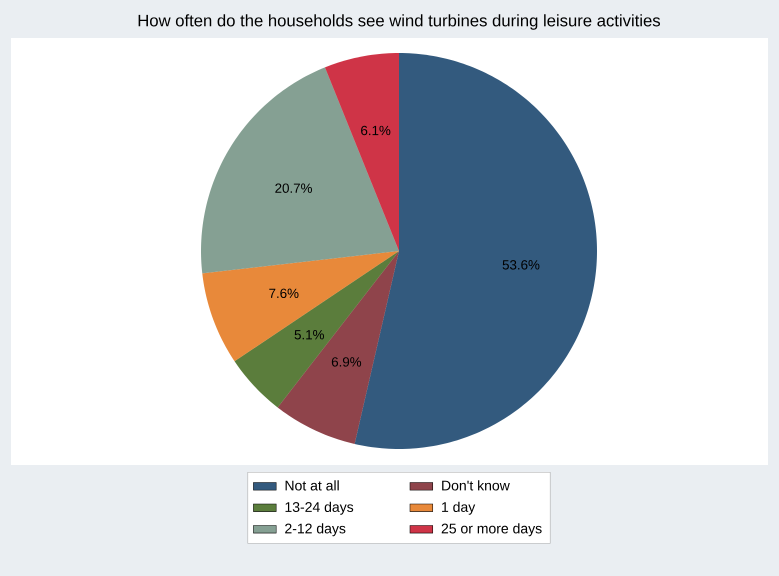 The width and height of the screenshot is (779, 576). Describe the element at coordinates (315, 529) in the screenshot. I see `legend-label: 2-12 days` at that location.